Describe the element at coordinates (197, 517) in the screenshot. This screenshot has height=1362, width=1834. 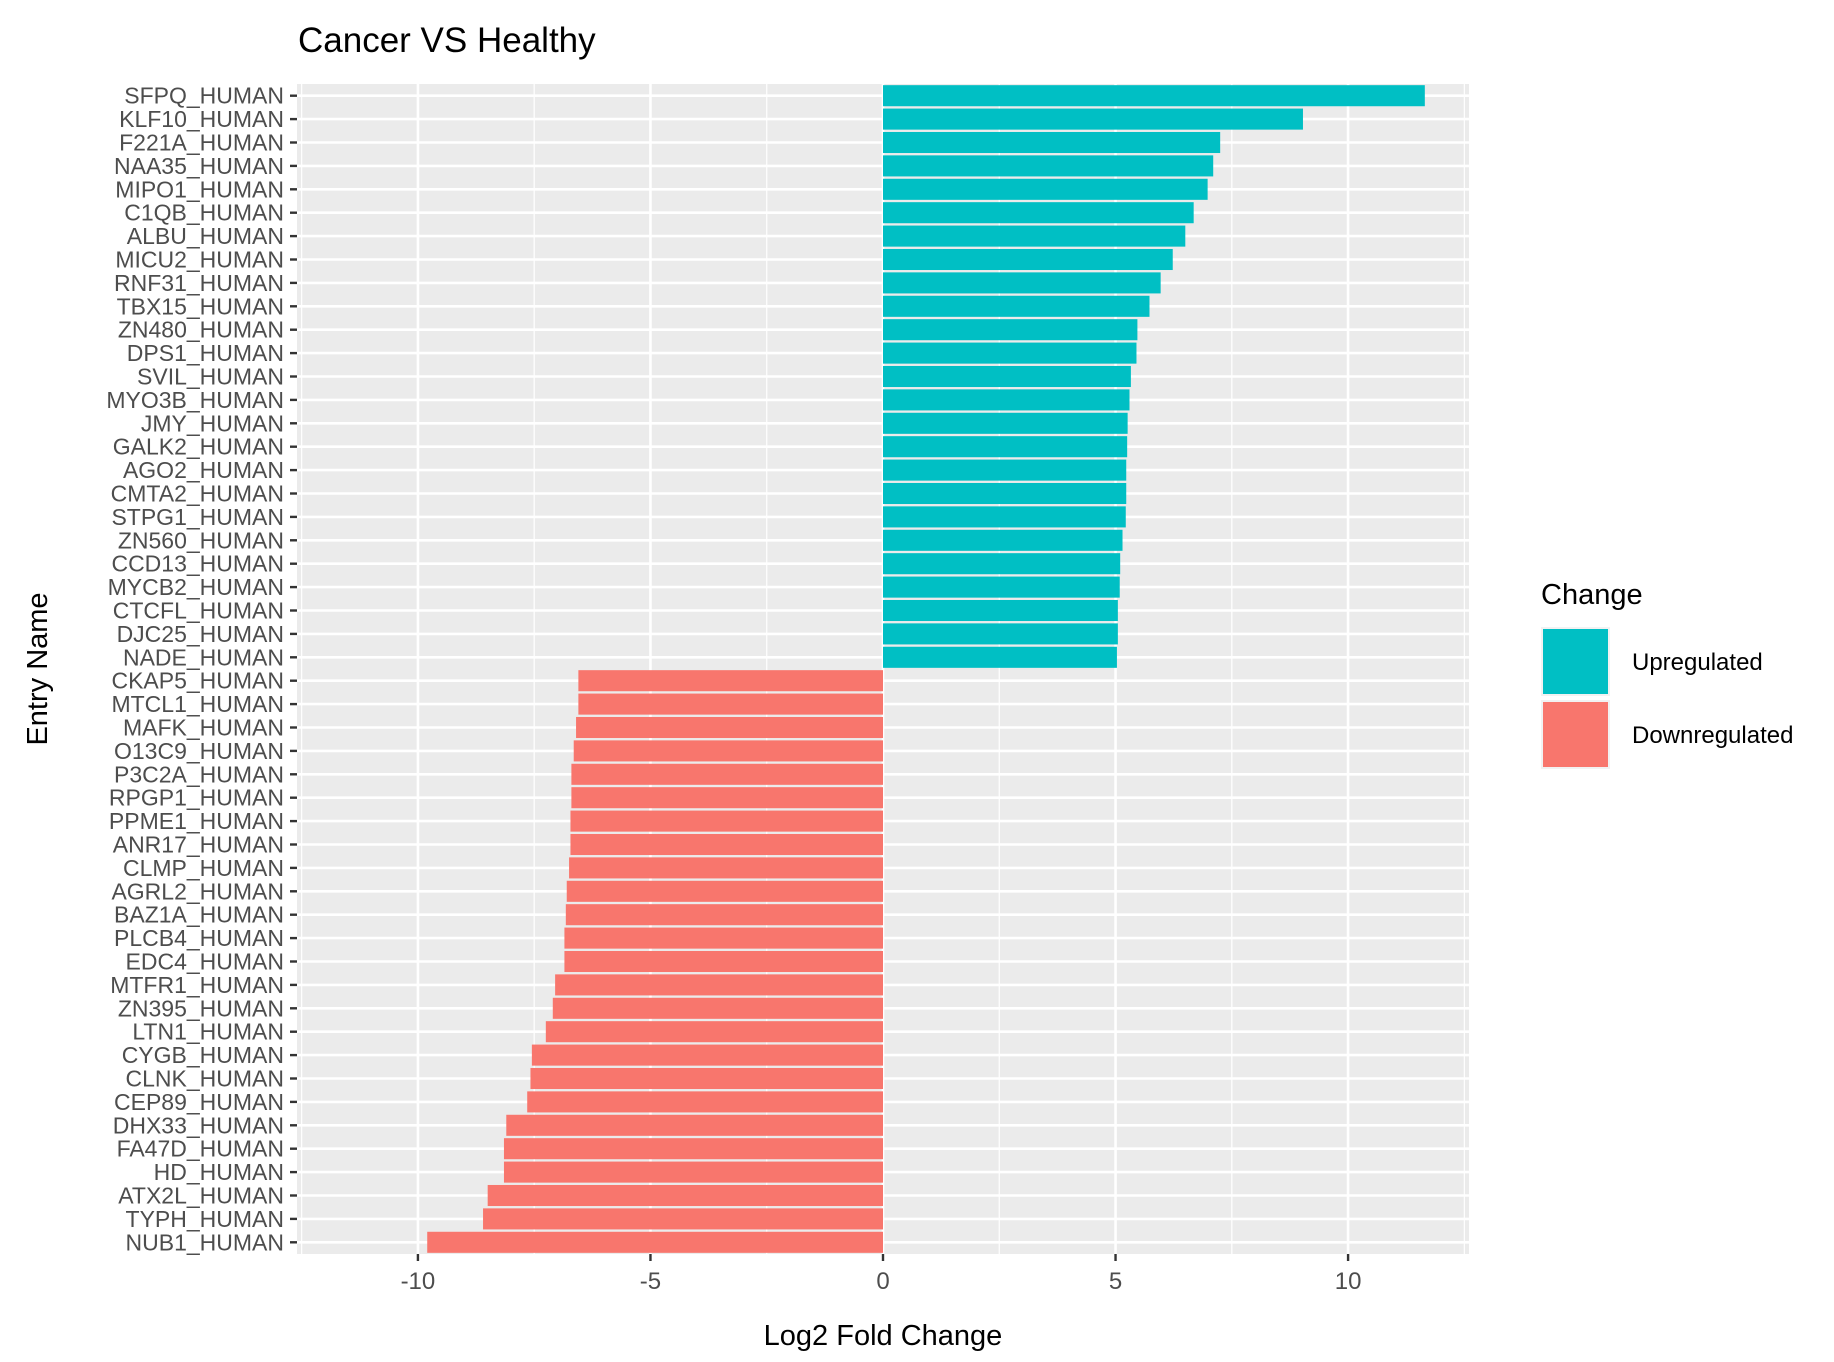
I see `y-tick-label: STPG1_HUMAN` at that location.